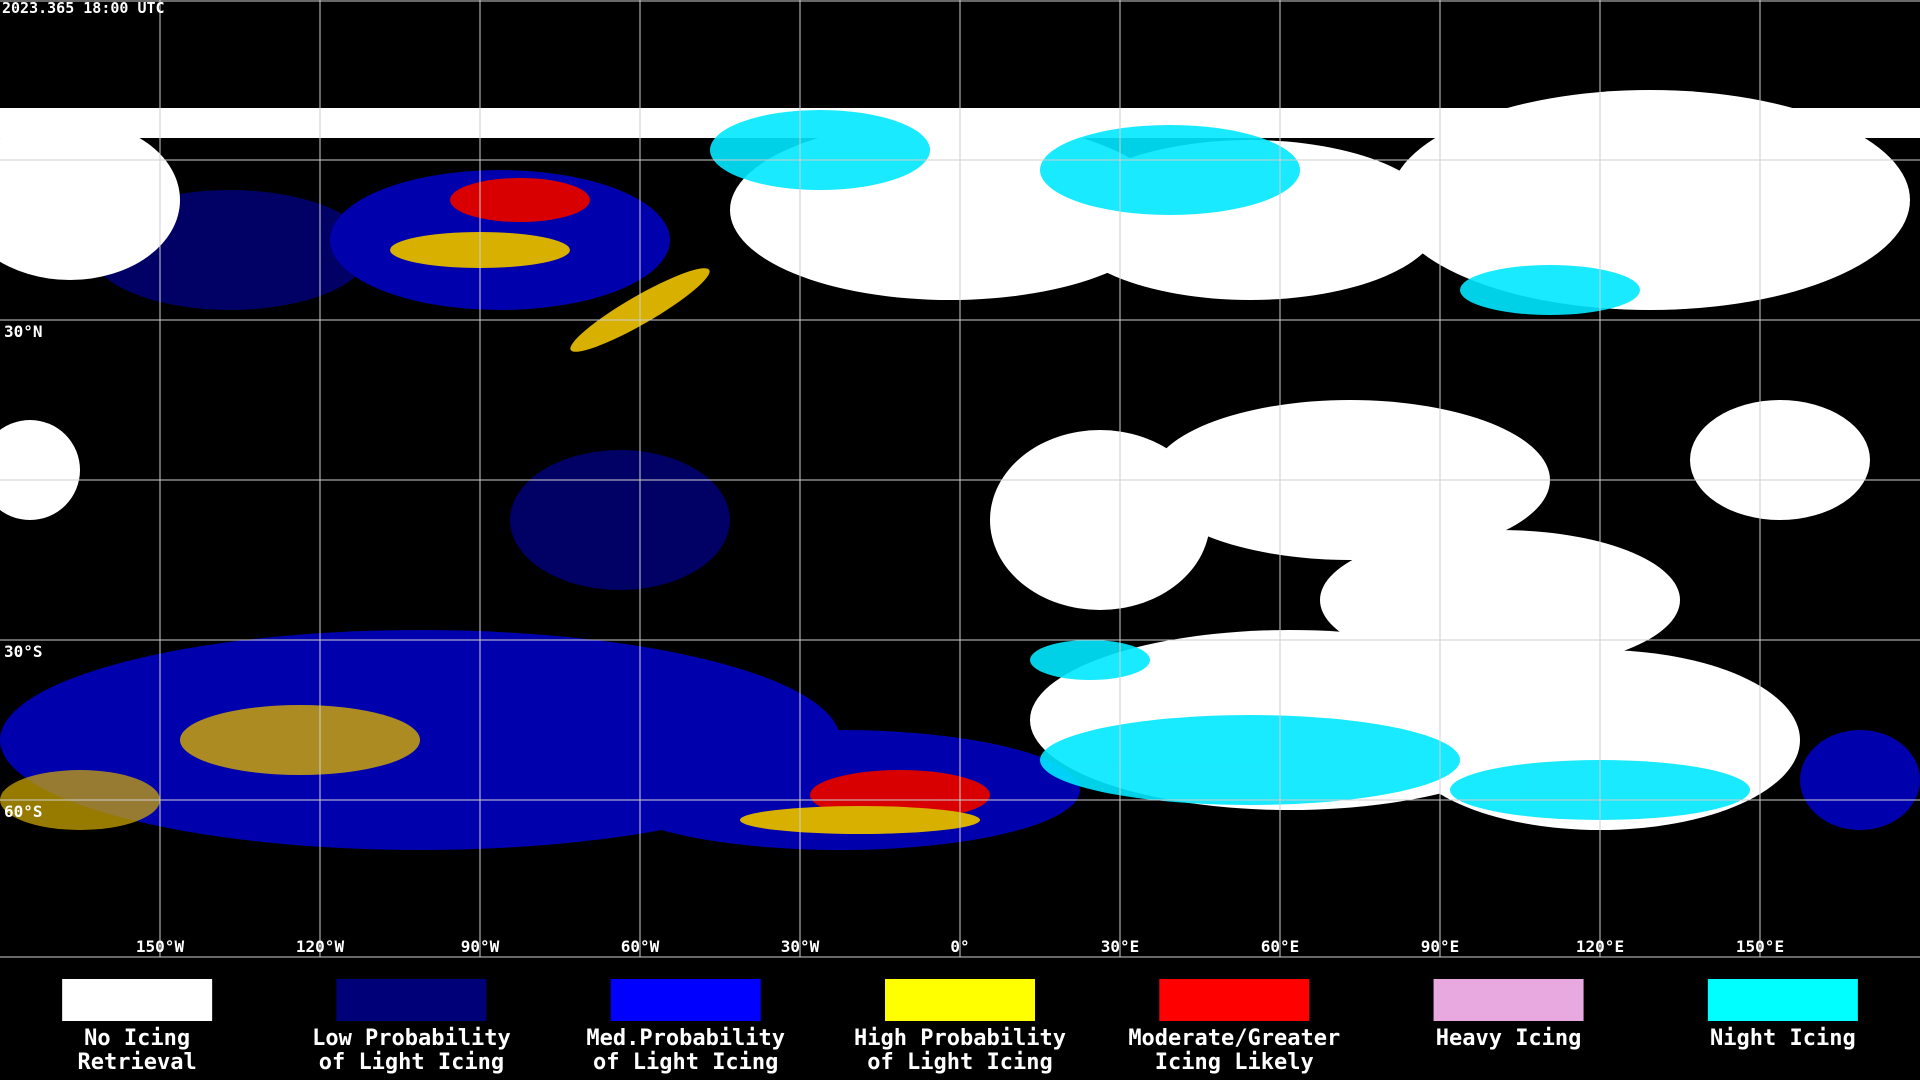 This screenshot has width=1920, height=1080. Describe the element at coordinates (23, 331) in the screenshot. I see `latitude-label: 30°N` at that location.